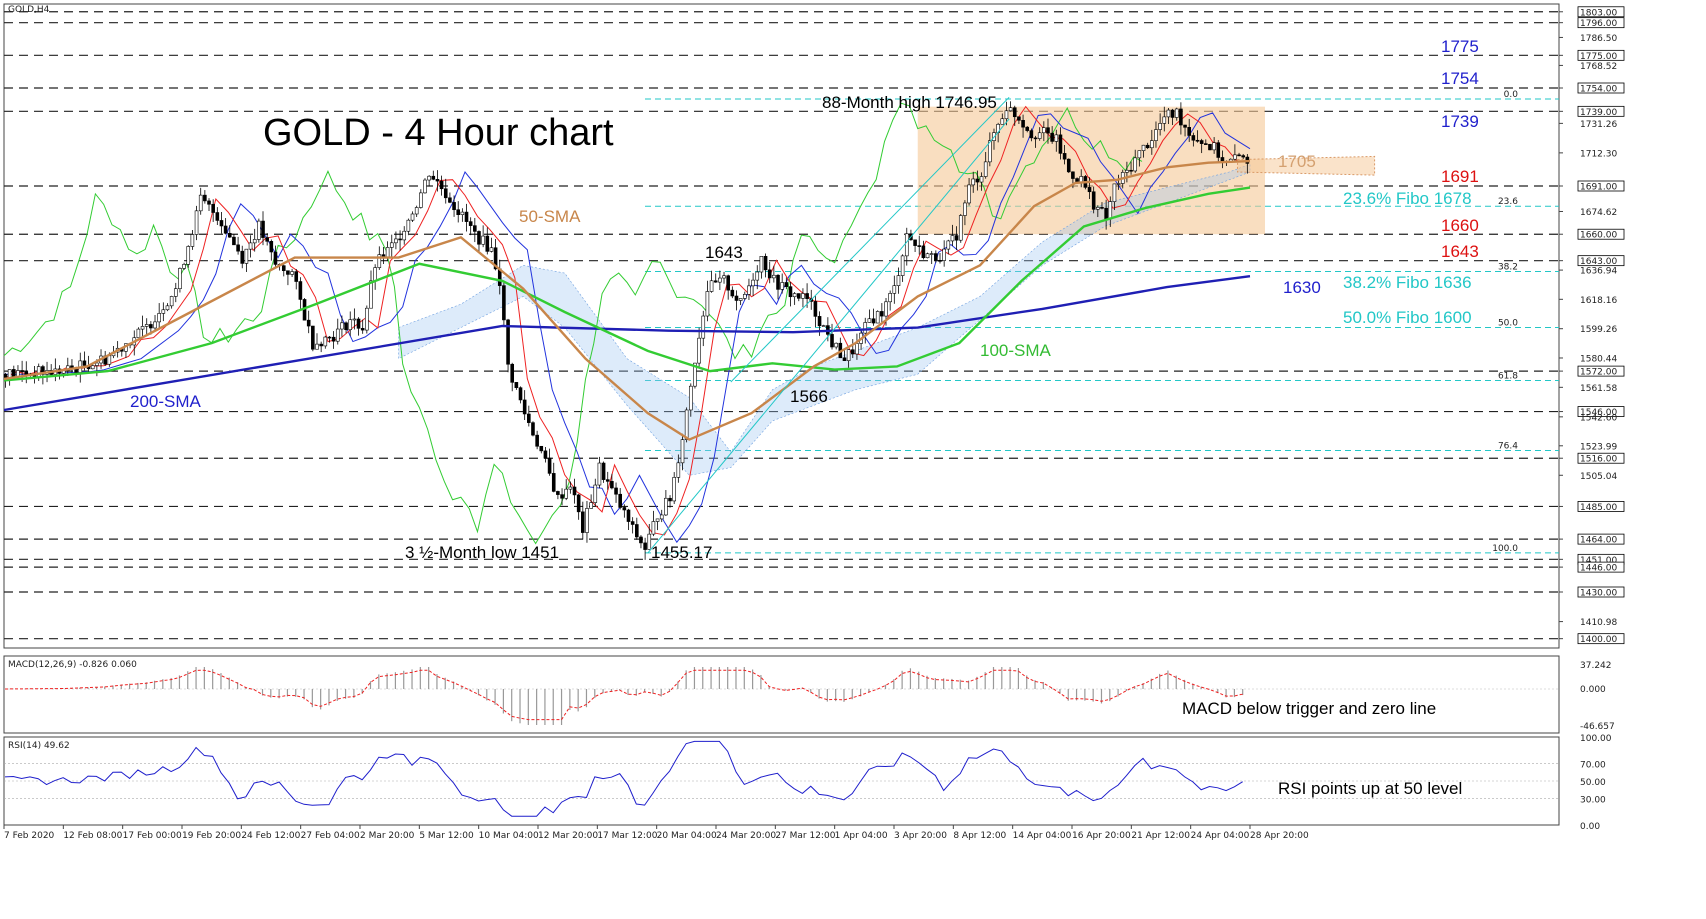  What do you see at coordinates (1598, 460) in the screenshot?
I see `y-tick-label: 1516.00` at bounding box center [1598, 460].